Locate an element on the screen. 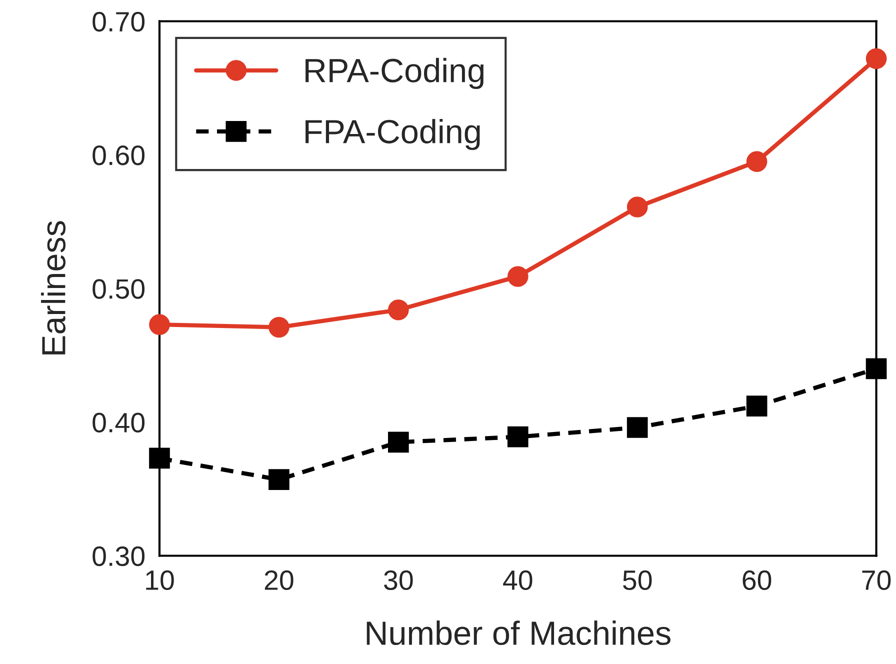  y-tick-label: 0.30 is located at coordinates (118, 556).